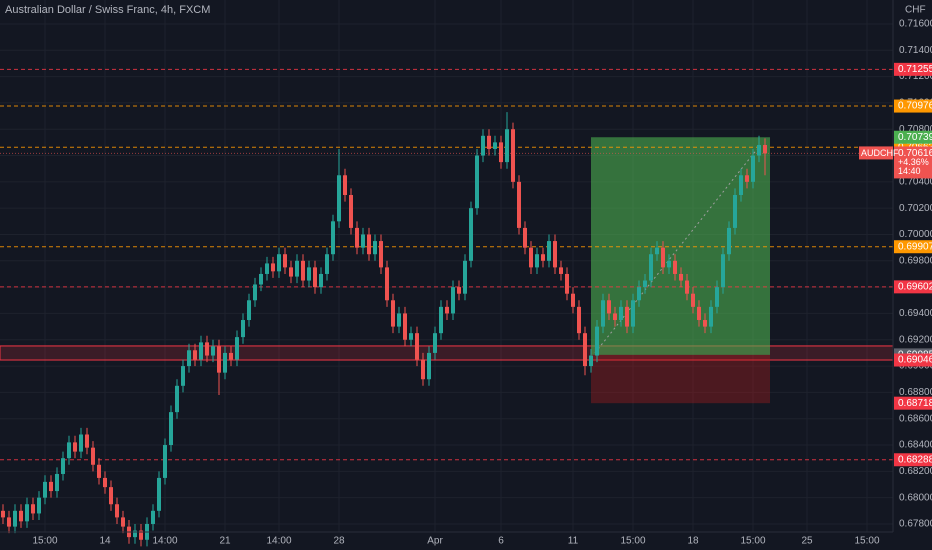  Describe the element at coordinates (915, 471) in the screenshot. I see `y-tick-label: 0.68200` at that location.